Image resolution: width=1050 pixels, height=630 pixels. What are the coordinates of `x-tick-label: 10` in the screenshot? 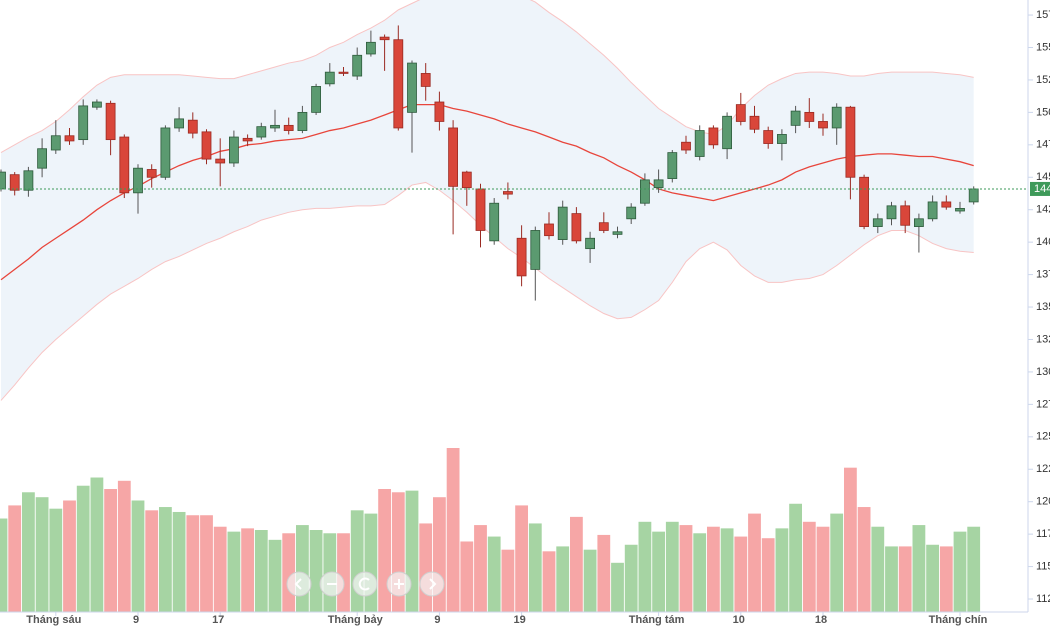 It's located at (739, 620).